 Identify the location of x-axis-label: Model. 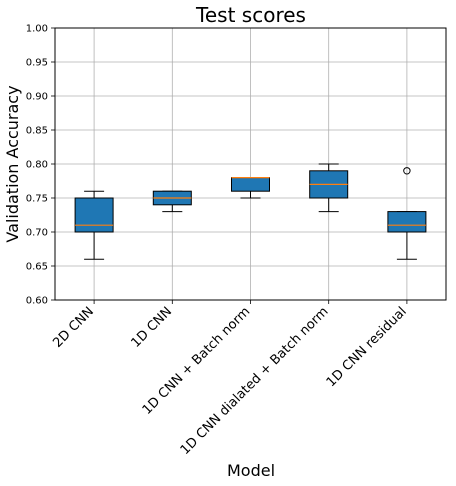
(251, 470).